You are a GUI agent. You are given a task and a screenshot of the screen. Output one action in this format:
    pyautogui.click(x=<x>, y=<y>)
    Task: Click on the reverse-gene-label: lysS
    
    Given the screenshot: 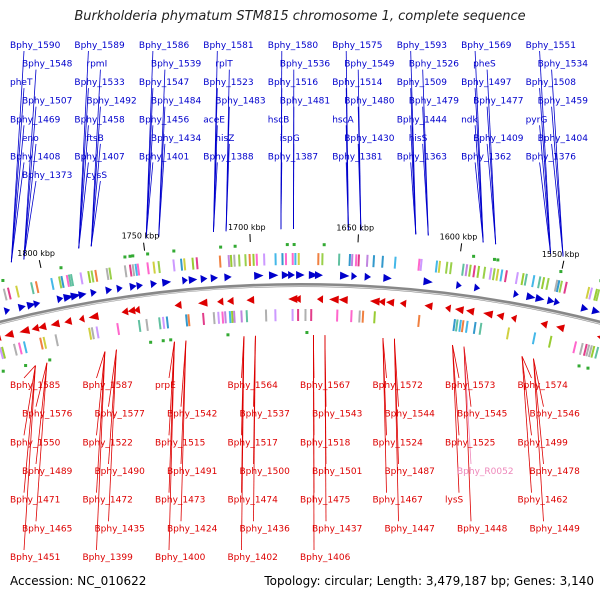 What is the action you would take?
    pyautogui.click(x=454, y=501)
    